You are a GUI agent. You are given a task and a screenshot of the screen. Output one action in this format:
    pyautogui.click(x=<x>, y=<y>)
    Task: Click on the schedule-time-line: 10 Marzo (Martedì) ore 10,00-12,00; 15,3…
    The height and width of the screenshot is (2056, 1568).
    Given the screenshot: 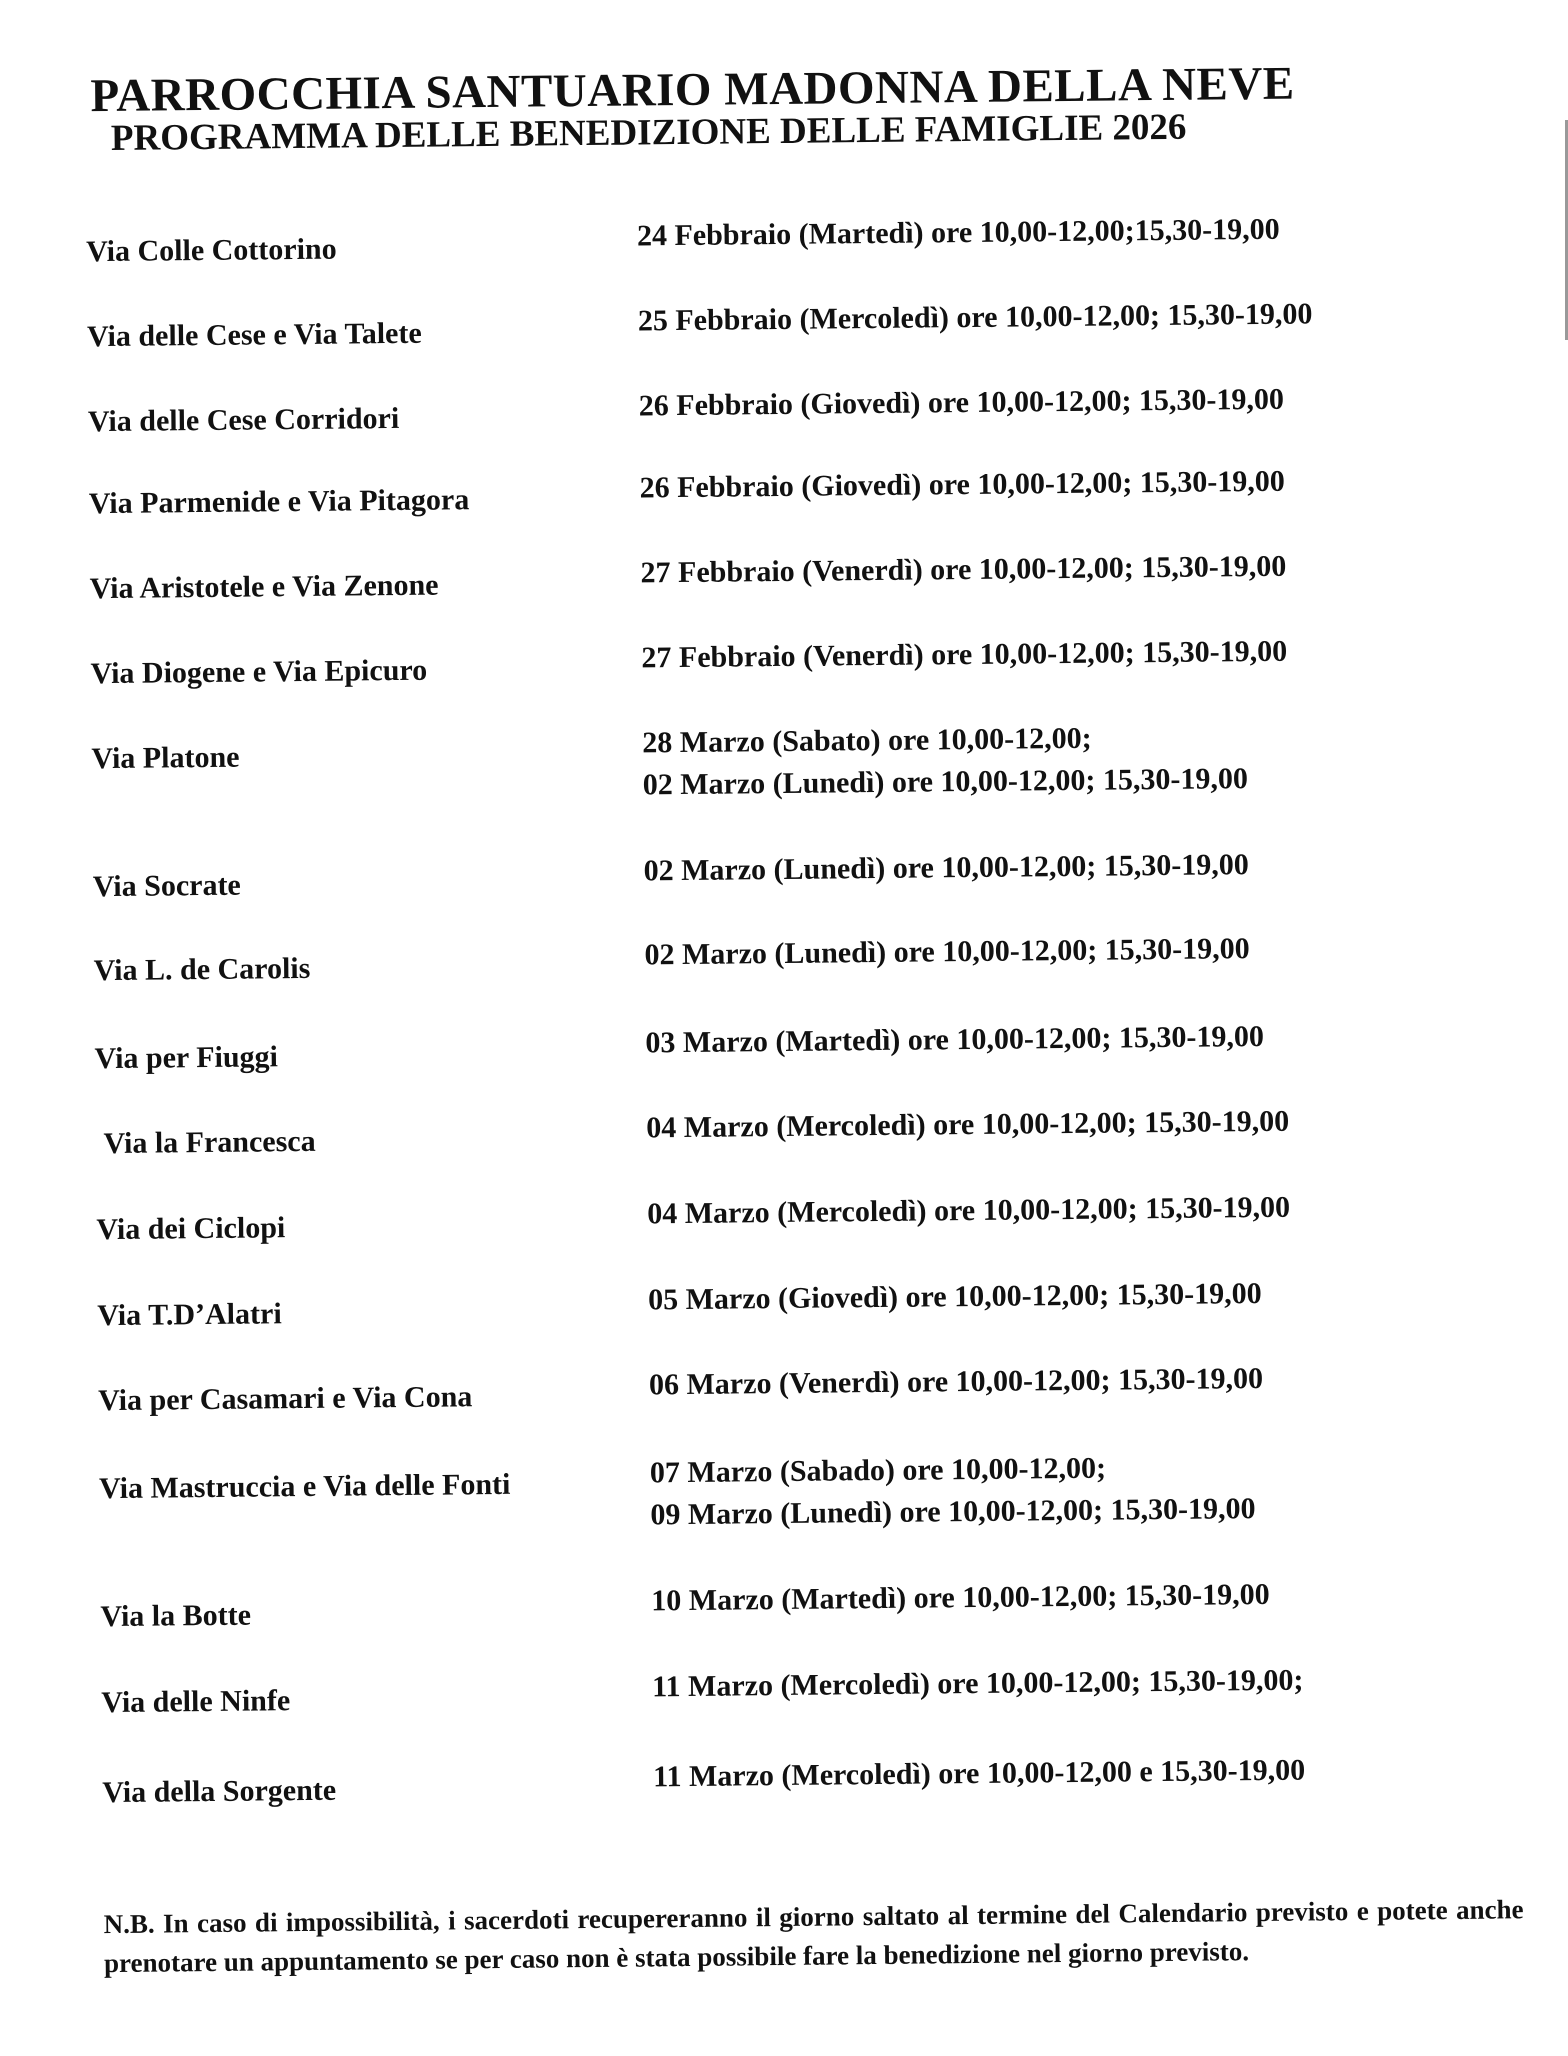 What is the action you would take?
    pyautogui.click(x=960, y=1597)
    